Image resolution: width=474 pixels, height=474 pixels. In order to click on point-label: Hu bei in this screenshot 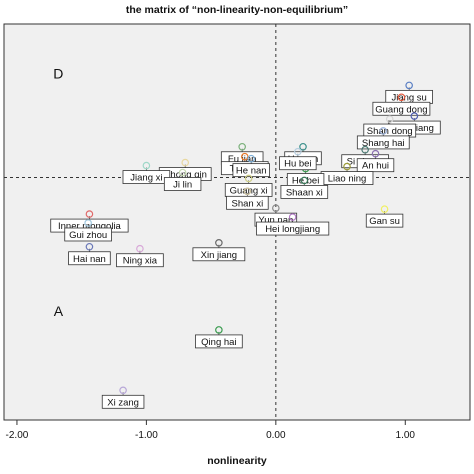, I will do `click(297, 164)`.